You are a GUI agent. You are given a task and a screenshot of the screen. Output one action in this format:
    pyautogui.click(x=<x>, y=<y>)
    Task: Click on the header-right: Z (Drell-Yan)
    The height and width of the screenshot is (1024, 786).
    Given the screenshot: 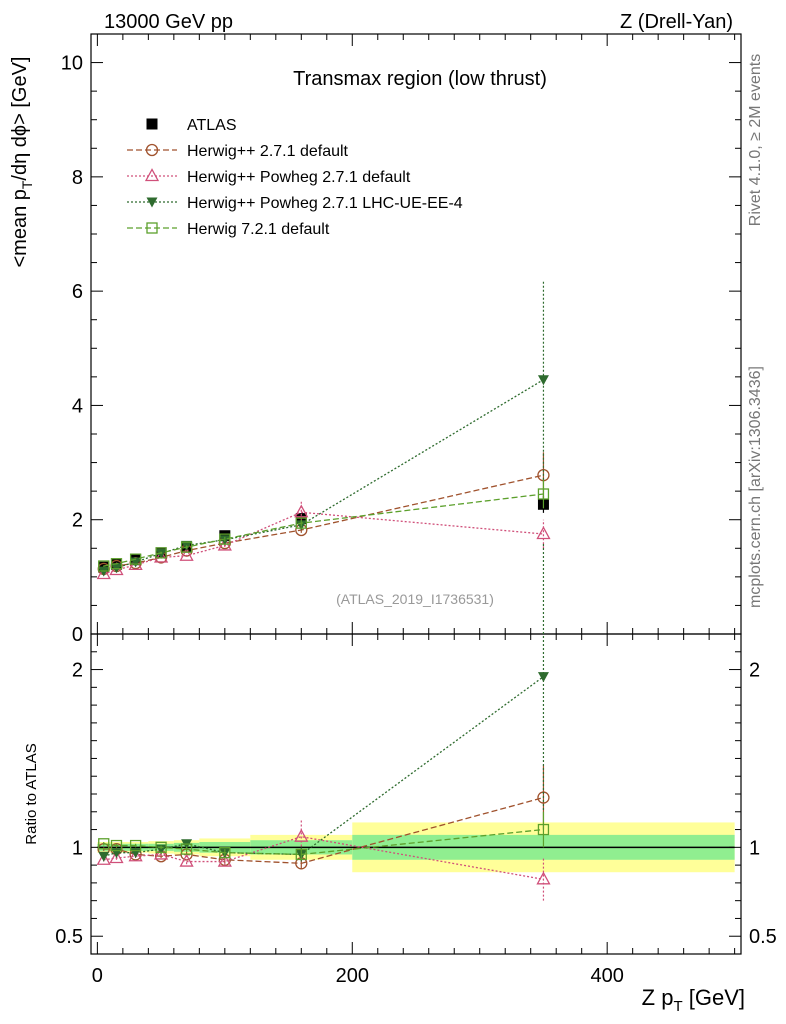 What is the action you would take?
    pyautogui.click(x=676, y=22)
    